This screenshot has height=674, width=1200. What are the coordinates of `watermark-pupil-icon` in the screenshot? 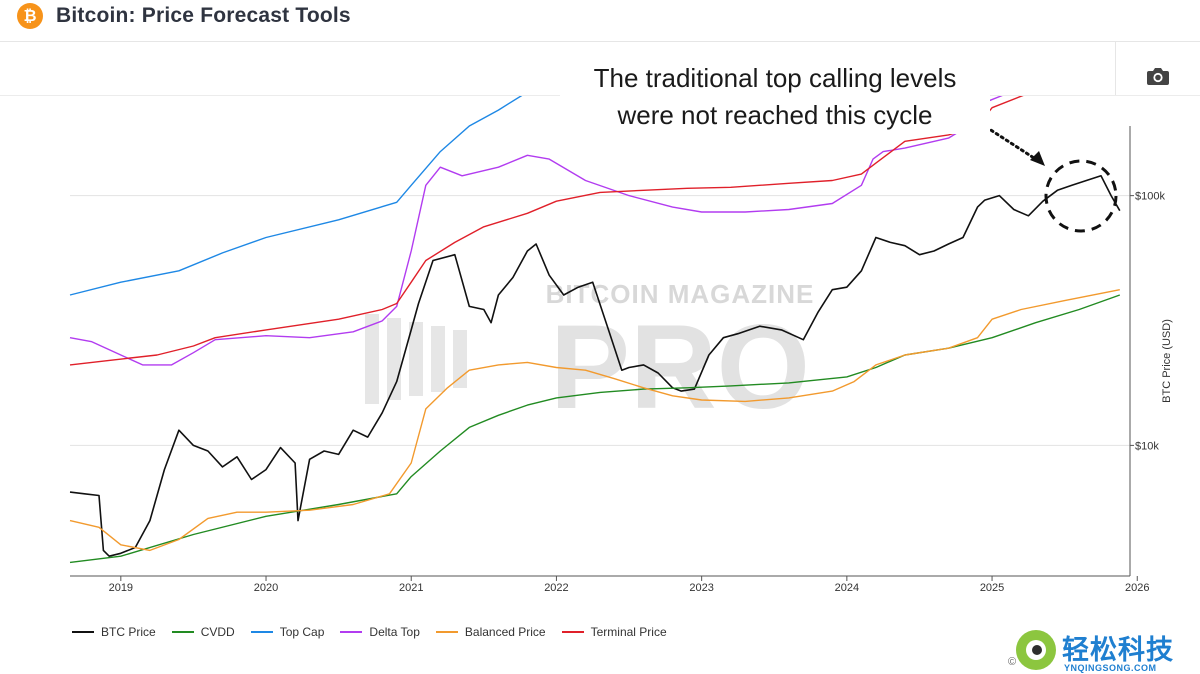 It's located at (1037, 650).